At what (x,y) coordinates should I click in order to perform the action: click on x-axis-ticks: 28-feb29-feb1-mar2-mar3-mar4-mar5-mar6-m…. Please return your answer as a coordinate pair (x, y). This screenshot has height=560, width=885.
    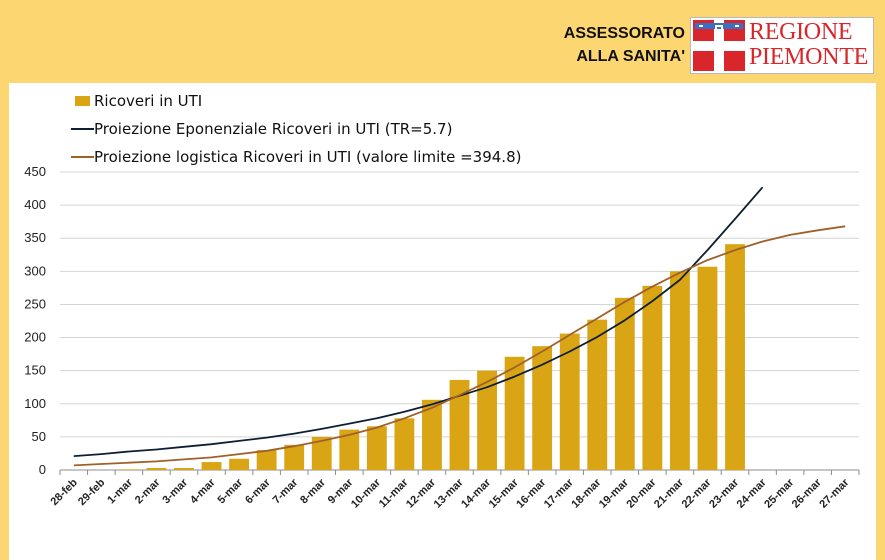
    Looking at the image, I should click on (449, 493).